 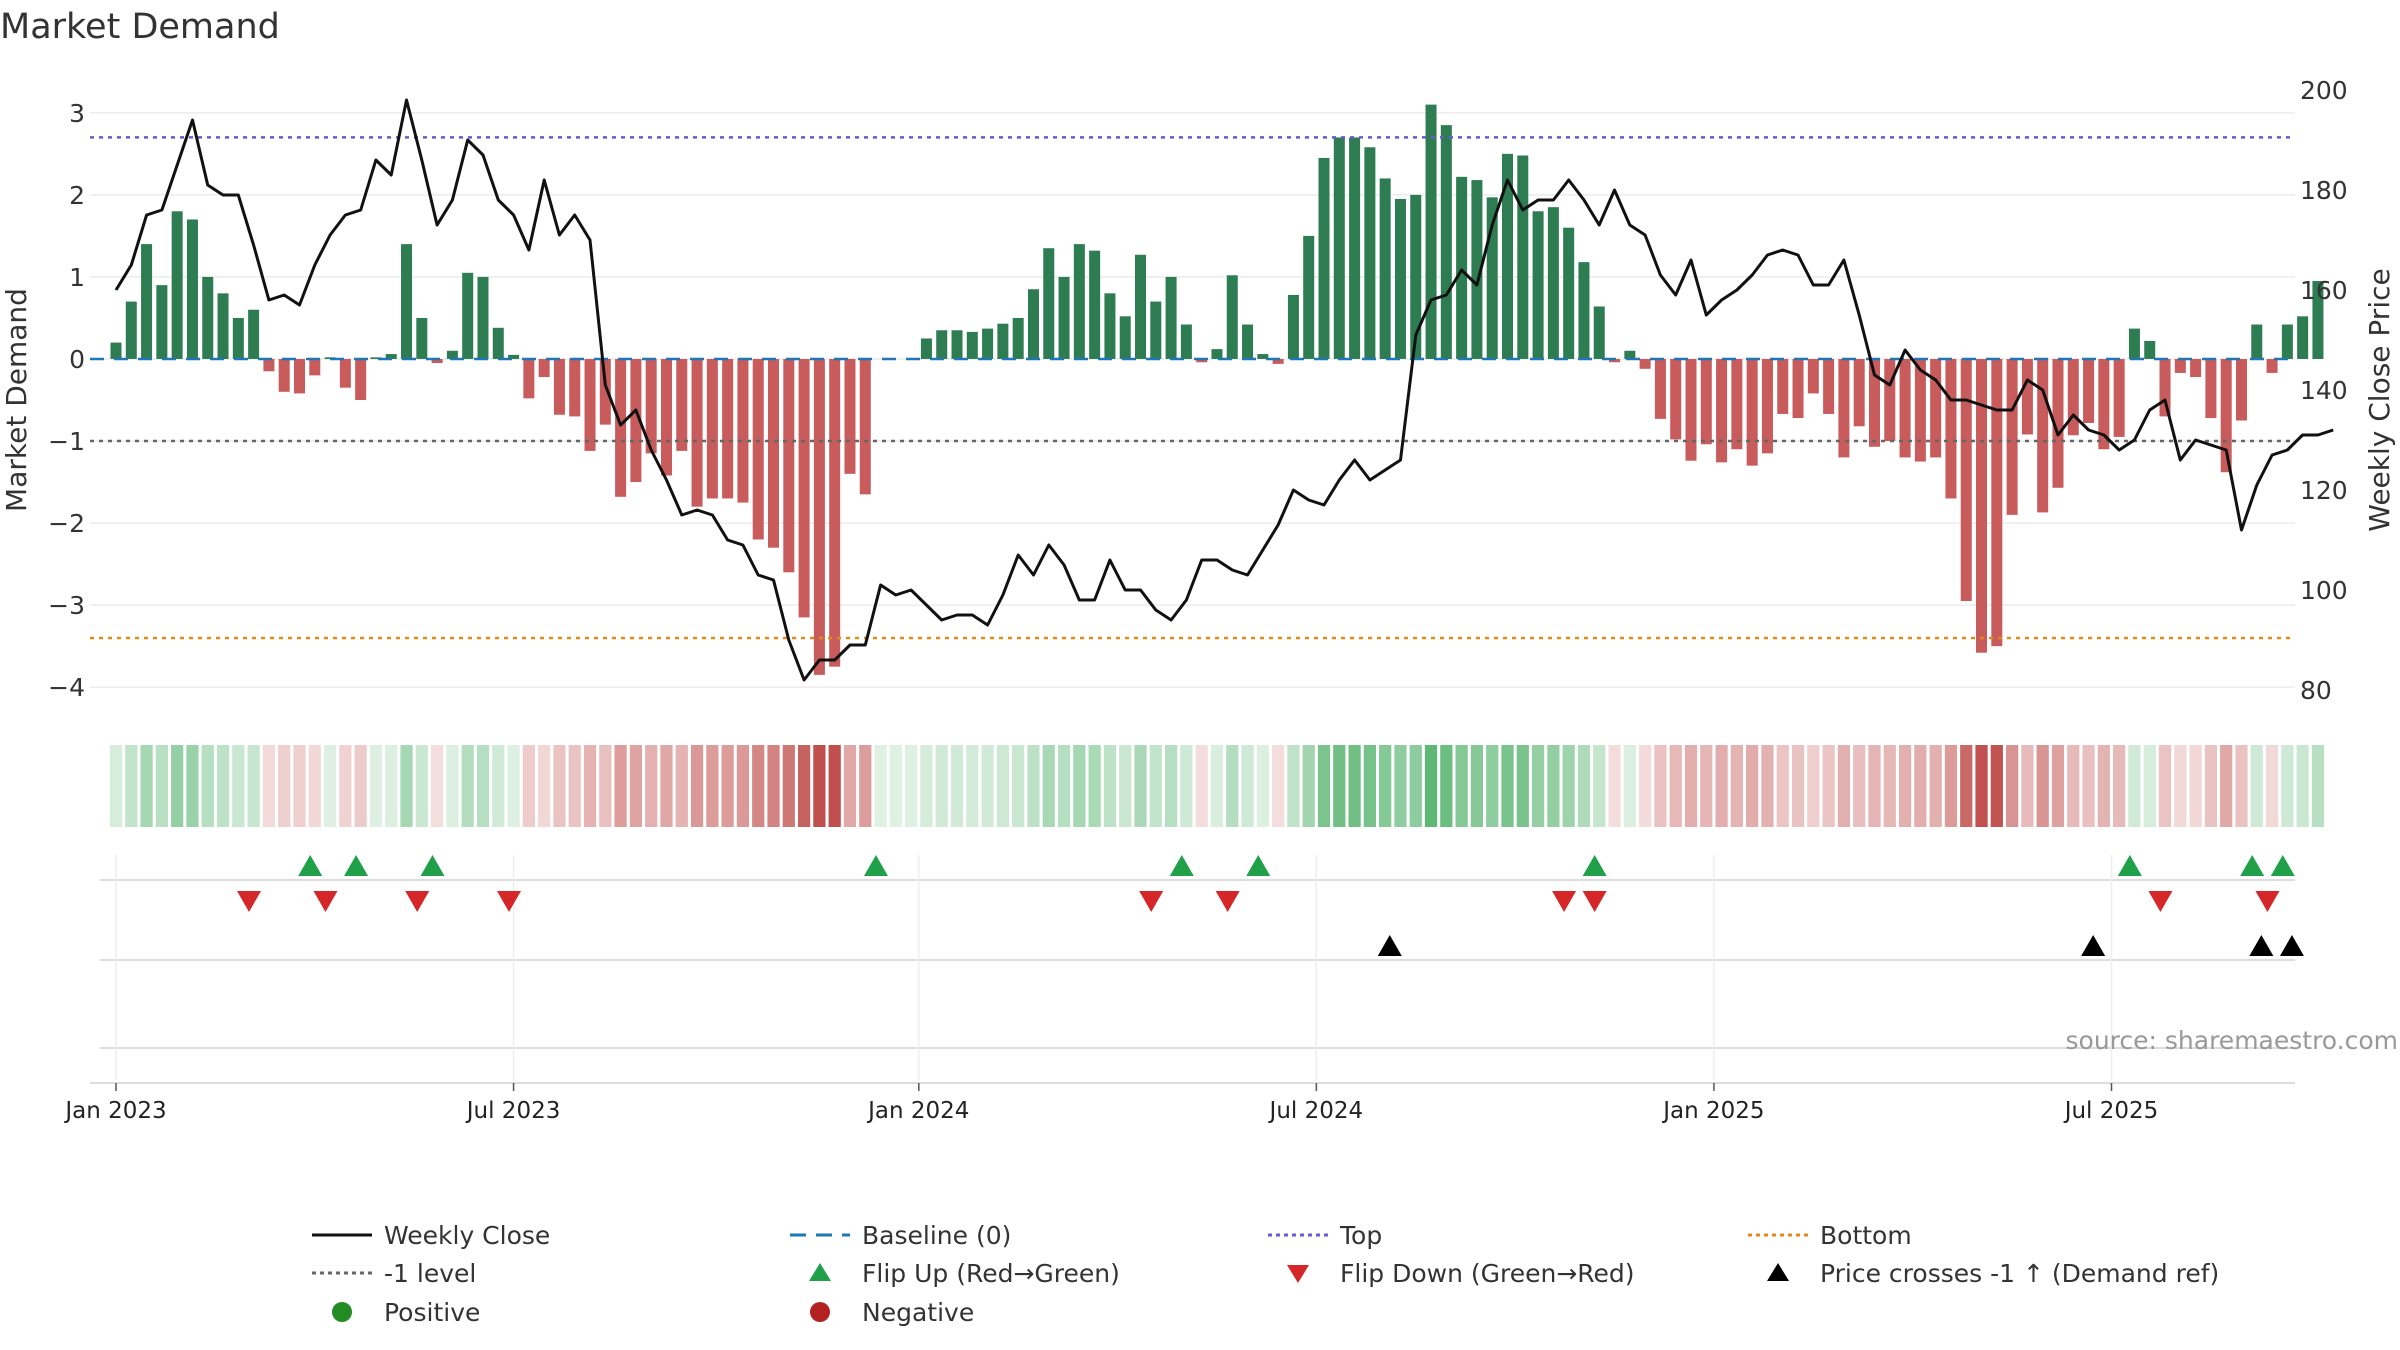 What do you see at coordinates (1712, 1111) in the screenshot?
I see `x-tick-label: Jan 2025` at bounding box center [1712, 1111].